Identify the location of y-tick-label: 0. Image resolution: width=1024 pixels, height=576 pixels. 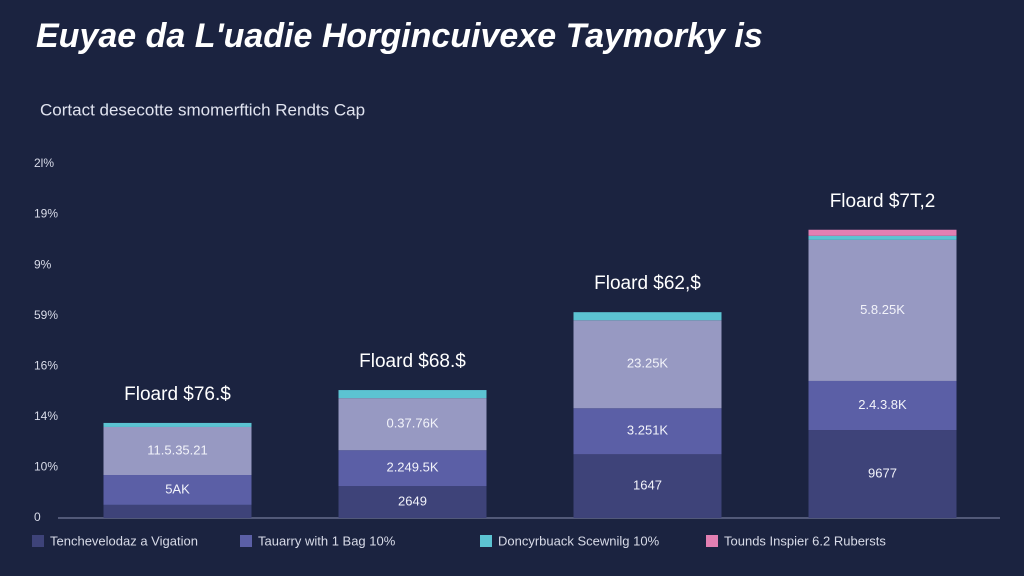
(37, 517).